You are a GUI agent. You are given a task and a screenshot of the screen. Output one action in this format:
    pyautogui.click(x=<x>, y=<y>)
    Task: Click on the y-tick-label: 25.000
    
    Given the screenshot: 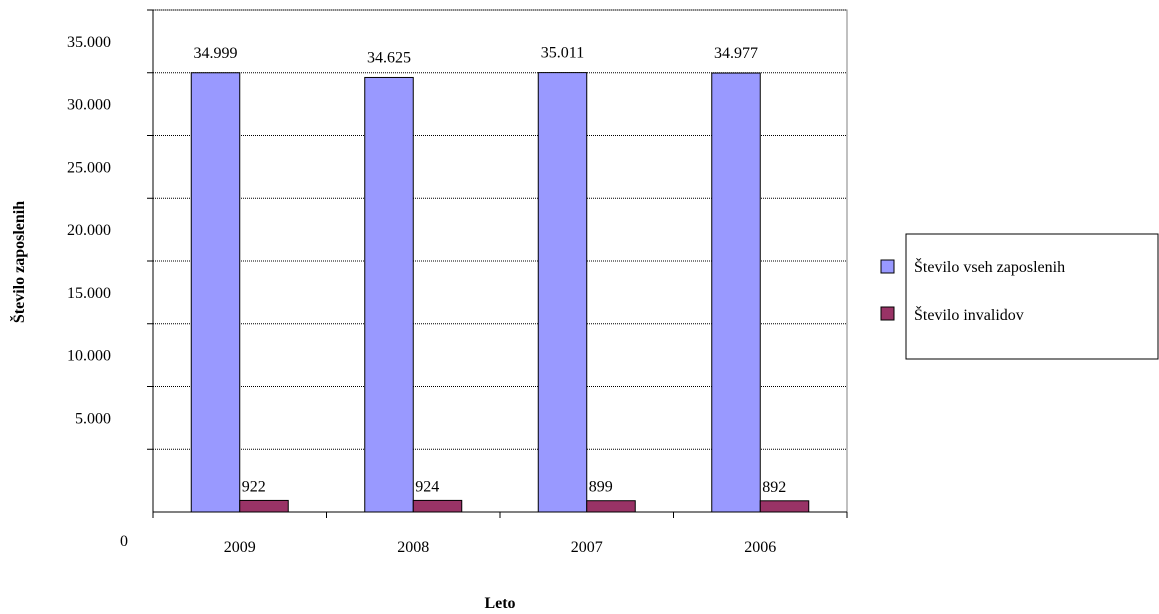 What is the action you would take?
    pyautogui.click(x=89, y=167)
    